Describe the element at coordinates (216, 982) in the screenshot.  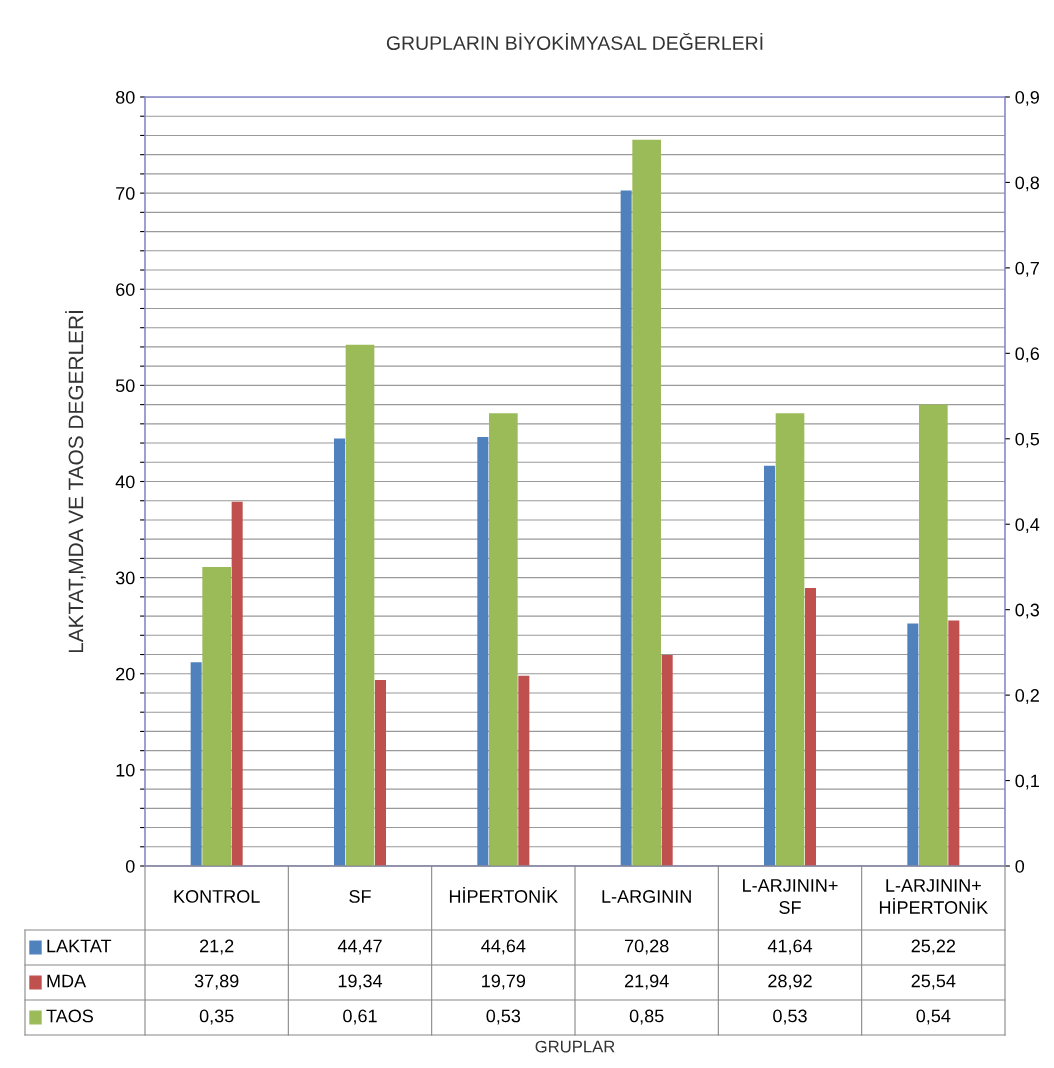
I see `data-label: 37,89` at that location.